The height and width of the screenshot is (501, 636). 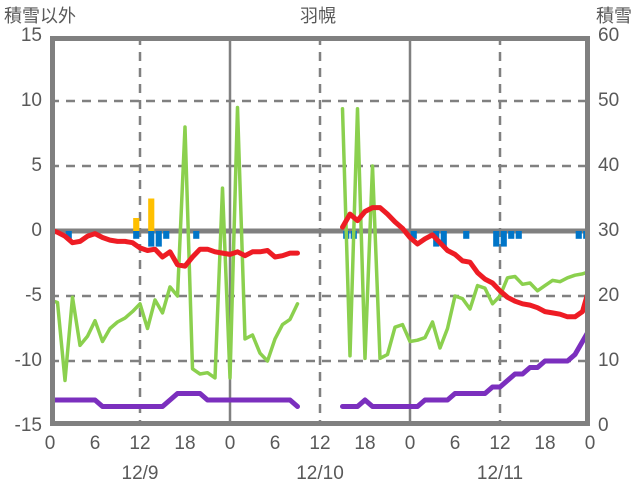 I want to click on x-tick-9: 6, so click(x=455, y=443).